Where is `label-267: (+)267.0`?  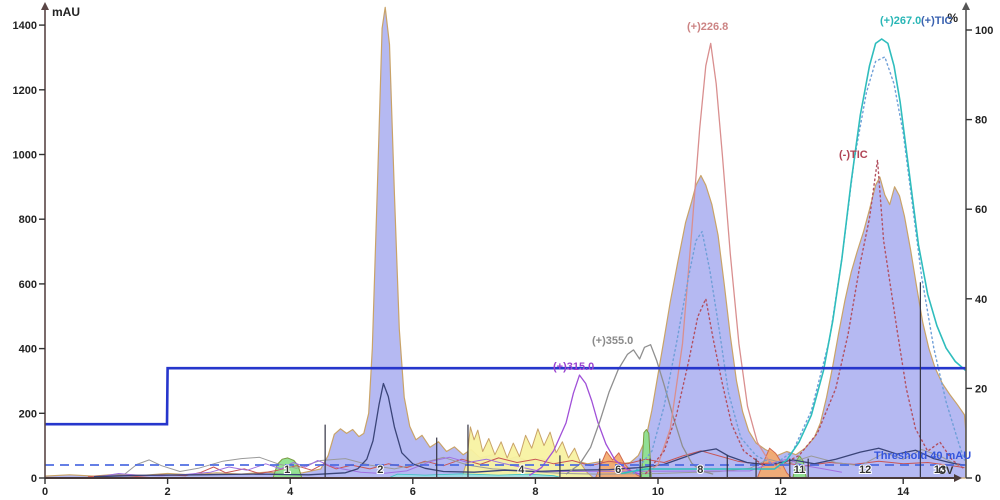
label-267: (+)267.0 is located at coordinates (900, 21).